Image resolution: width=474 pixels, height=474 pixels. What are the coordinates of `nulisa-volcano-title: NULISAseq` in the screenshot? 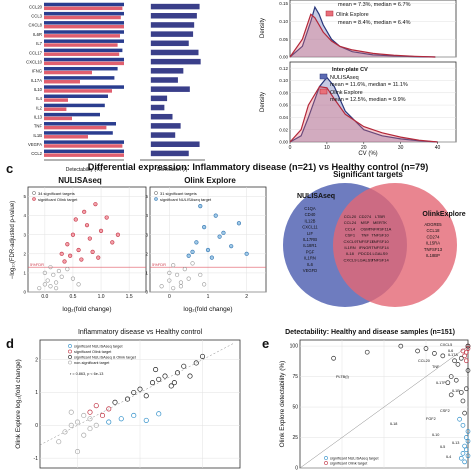 It's located at (80, 180).